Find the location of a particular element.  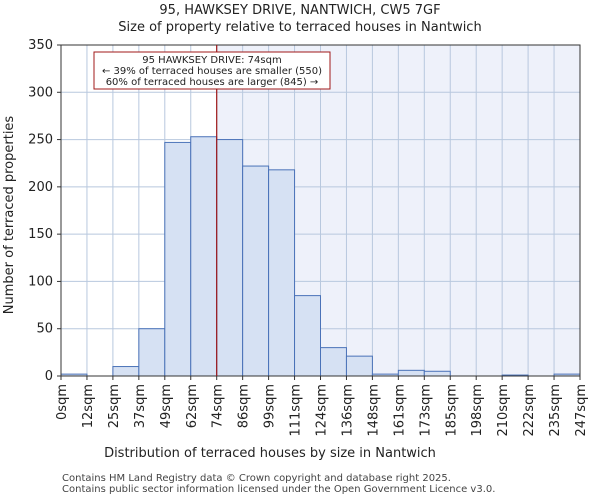

x-tick-label: 37sqm is located at coordinates (140, 406).